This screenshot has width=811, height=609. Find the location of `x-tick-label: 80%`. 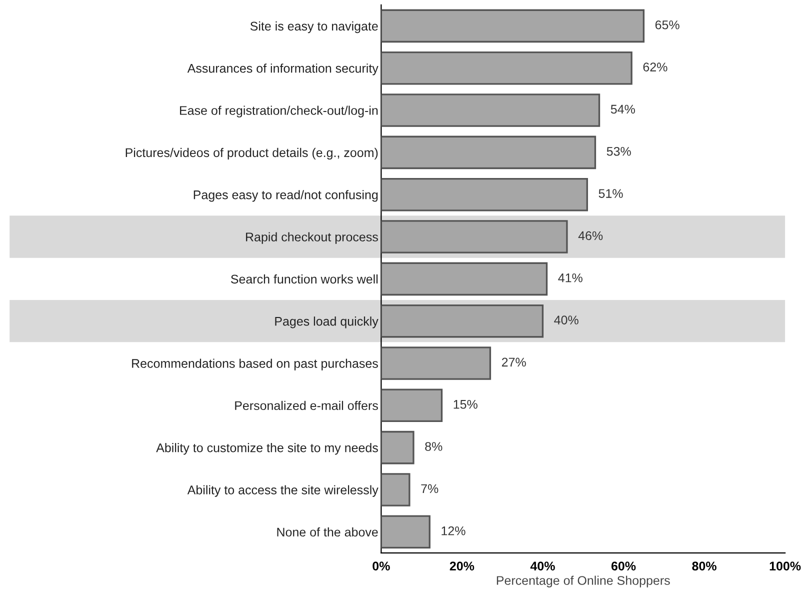

x-tick-label: 80% is located at coordinates (704, 566).